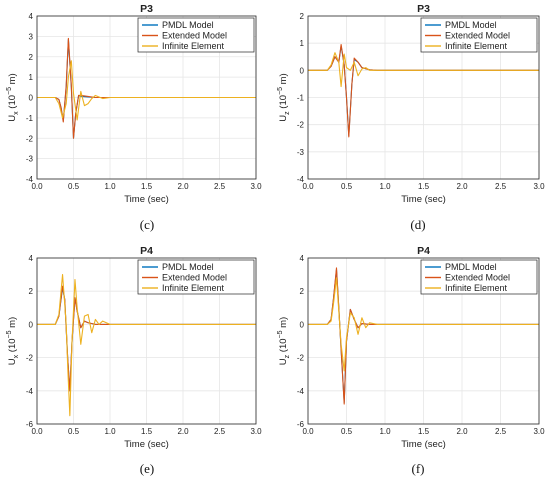 This screenshot has height=480, width=550. Describe the element at coordinates (418, 468) in the screenshot. I see `panel-label-f: (f)` at that location.